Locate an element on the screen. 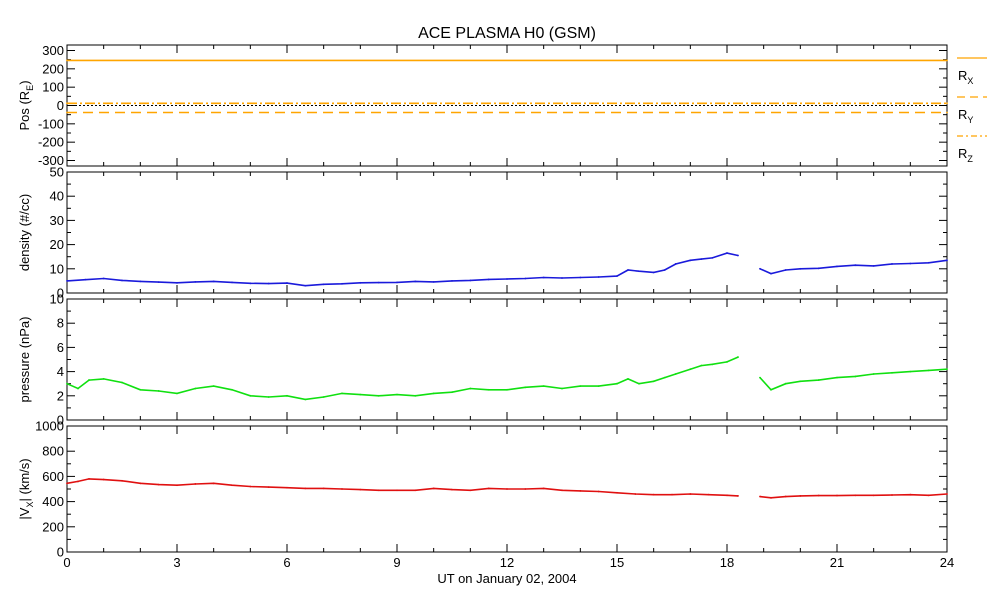  x-tick-label: 24 is located at coordinates (947, 562).